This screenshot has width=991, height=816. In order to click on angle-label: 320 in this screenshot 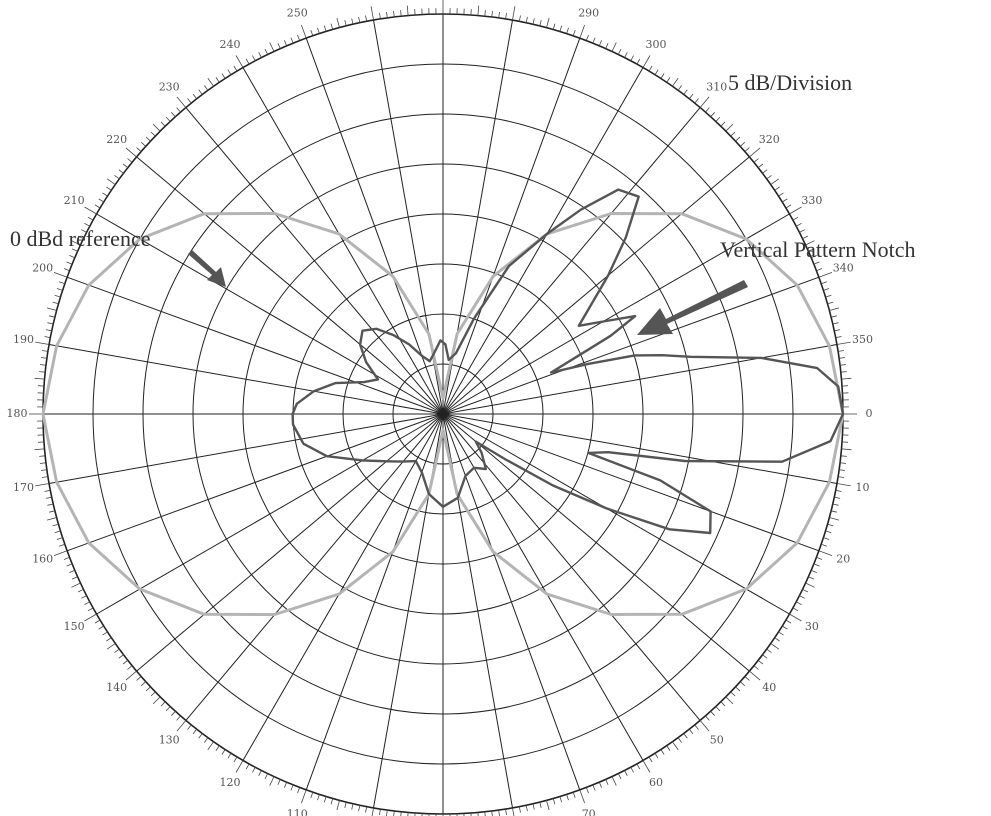, I will do `click(769, 139)`.